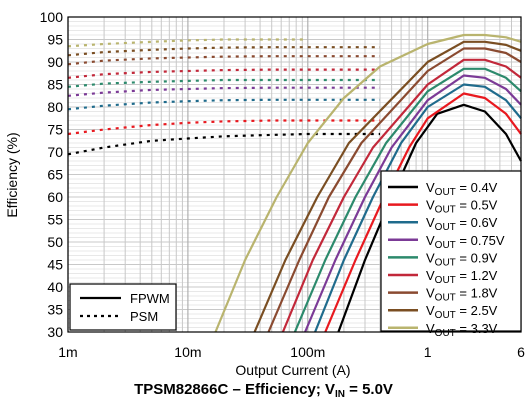  What do you see at coordinates (521, 352) in the screenshot?
I see `x-tick-label: 6` at bounding box center [521, 352].